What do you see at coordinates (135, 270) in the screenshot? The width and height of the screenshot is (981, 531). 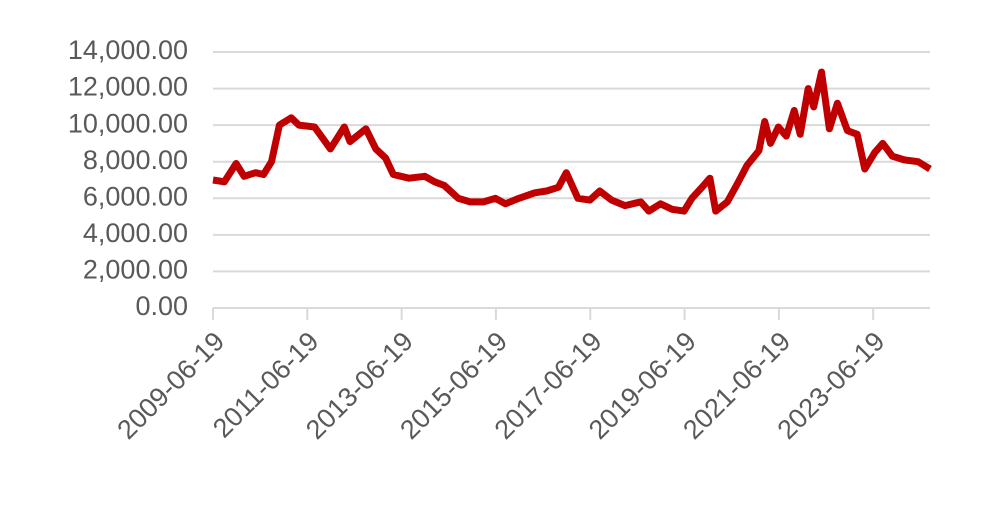 I see `y-tick-label: 2,000.00` at bounding box center [135, 270].